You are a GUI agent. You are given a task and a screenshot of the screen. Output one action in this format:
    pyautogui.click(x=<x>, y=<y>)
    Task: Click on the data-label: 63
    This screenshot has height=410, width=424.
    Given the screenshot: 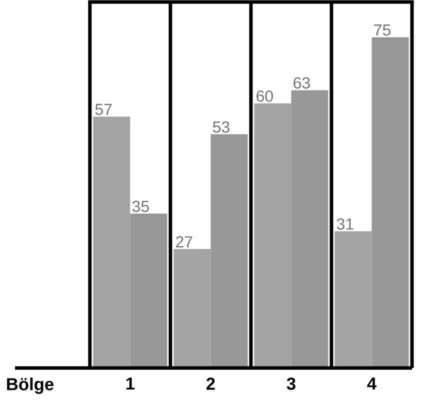 What is the action you would take?
    pyautogui.click(x=302, y=83)
    